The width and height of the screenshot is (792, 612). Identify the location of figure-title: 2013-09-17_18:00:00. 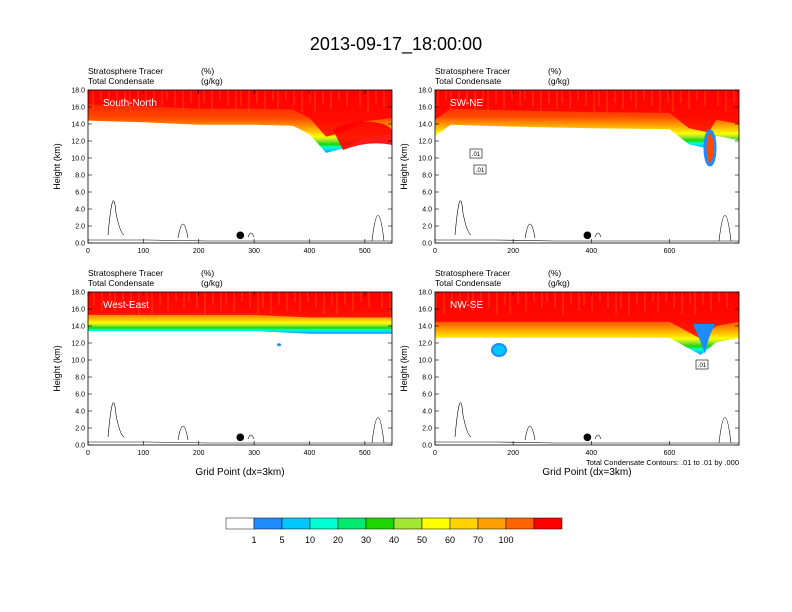
(396, 44).